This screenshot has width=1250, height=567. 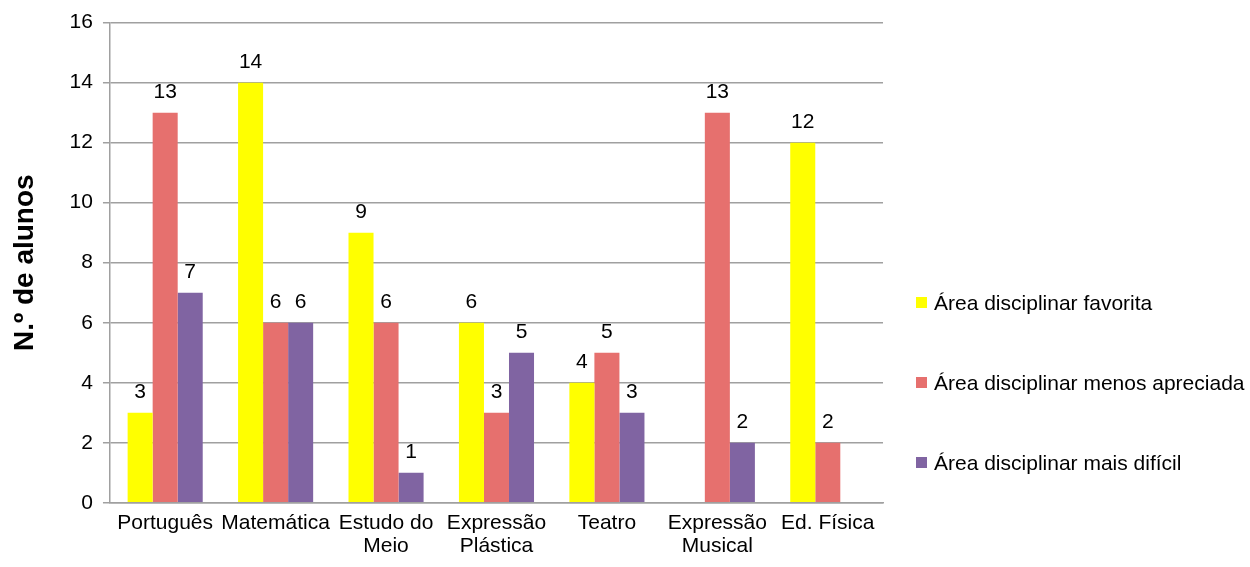 What do you see at coordinates (87, 261) in the screenshot?
I see `y-tick-label: 8` at bounding box center [87, 261].